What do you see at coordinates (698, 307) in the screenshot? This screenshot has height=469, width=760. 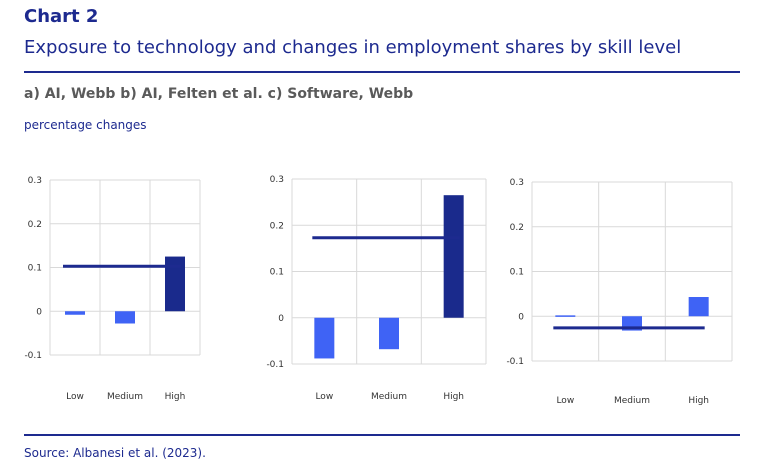 I see `panel-c-bar-high` at bounding box center [698, 307].